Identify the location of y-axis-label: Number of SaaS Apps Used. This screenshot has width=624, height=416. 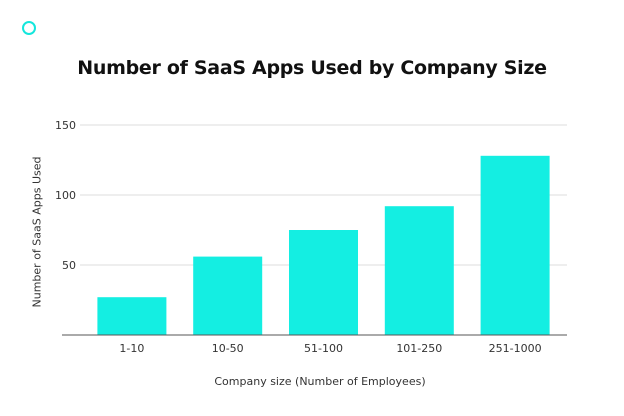
(37, 232).